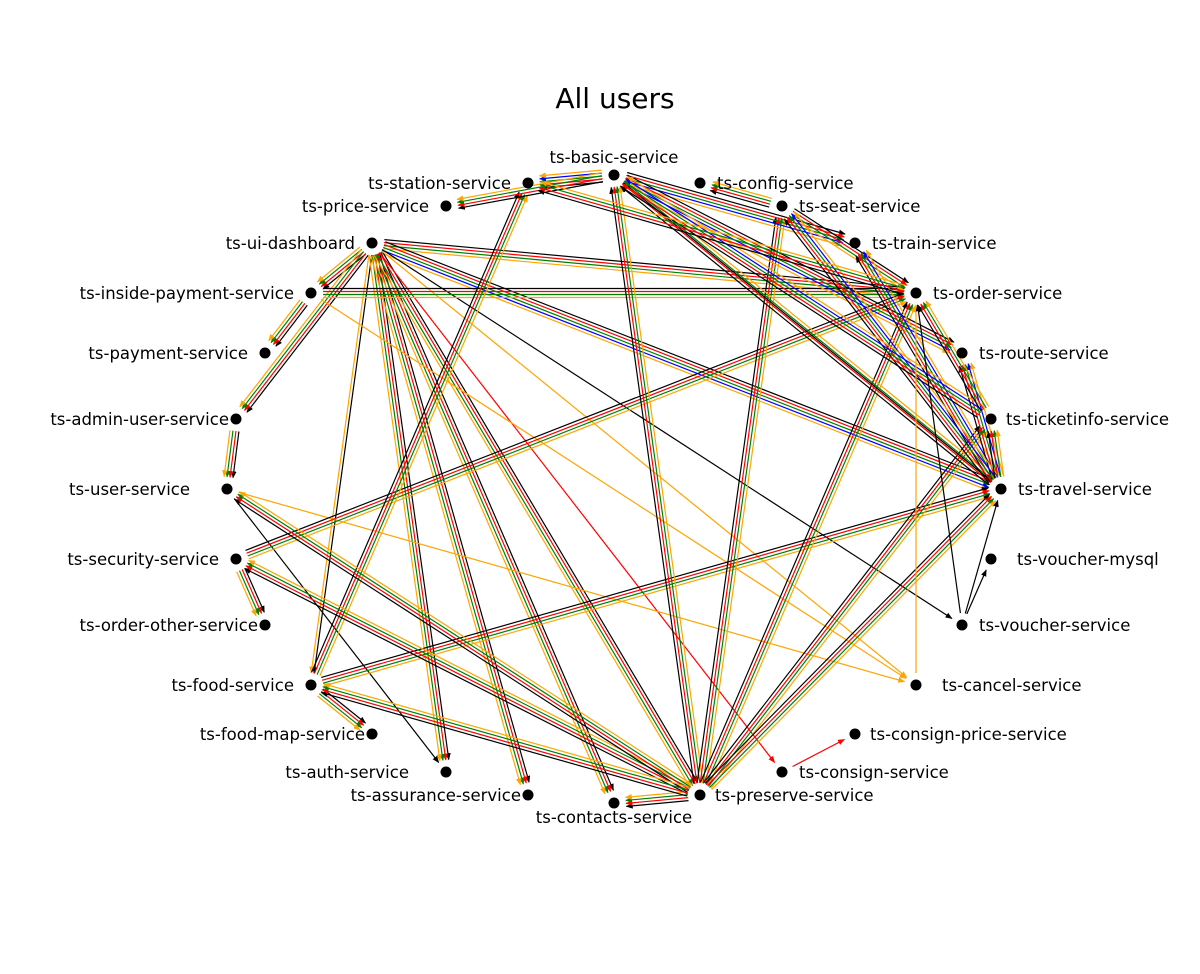 The image size is (1200, 974). Describe the element at coordinates (661, 484) in the screenshot. I see `edge-preserve-to-basic` at that location.